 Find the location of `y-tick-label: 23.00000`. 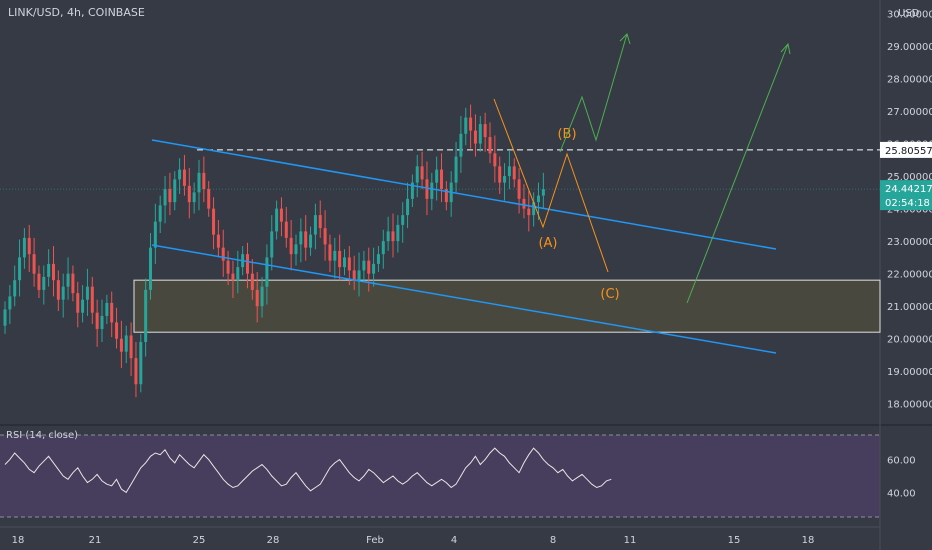

y-tick-label: 23.00000 is located at coordinates (909, 242).